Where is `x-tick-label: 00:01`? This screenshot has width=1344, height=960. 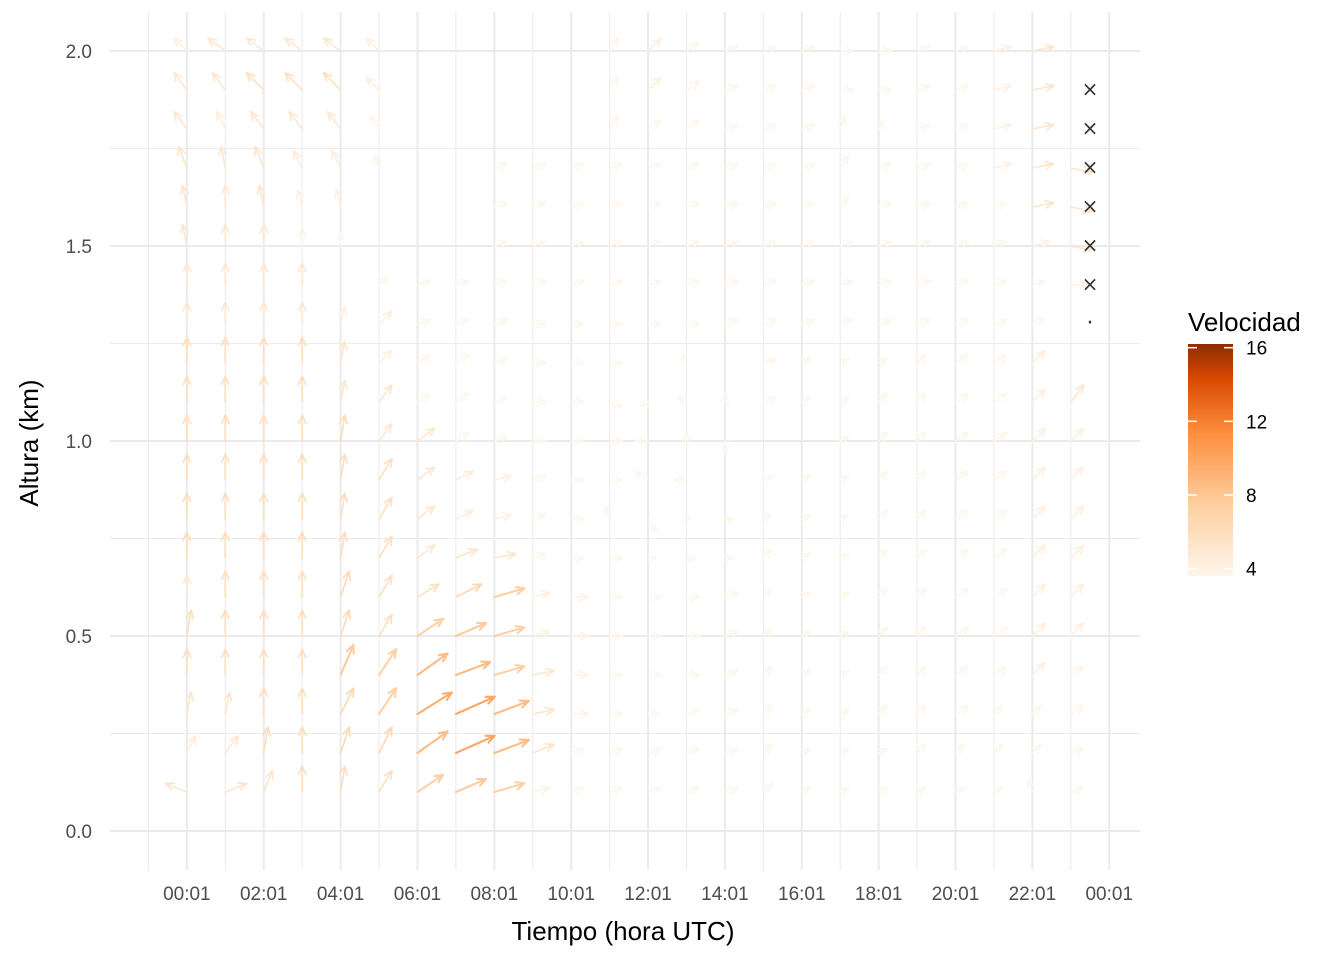 x-tick-label: 00:01 is located at coordinates (187, 894).